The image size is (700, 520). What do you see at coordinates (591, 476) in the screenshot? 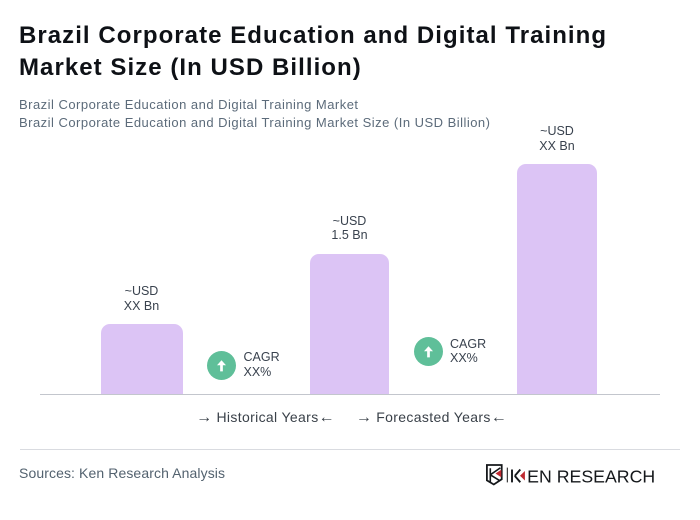
I see `svg-text: EN RESEARCH` at bounding box center [591, 476].